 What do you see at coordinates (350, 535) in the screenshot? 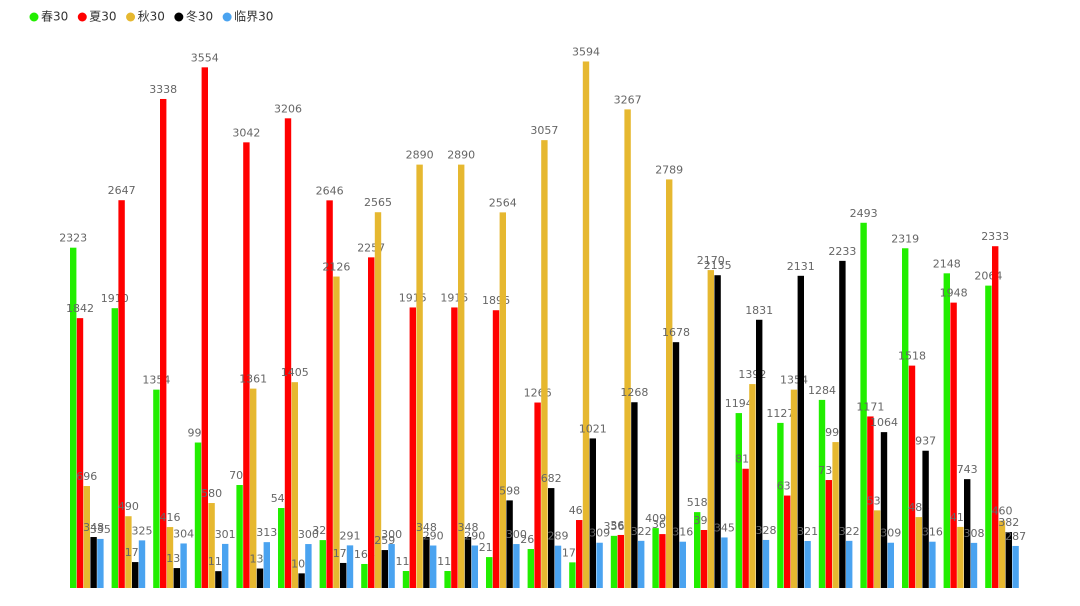
I see `data-label: 291` at bounding box center [350, 535].